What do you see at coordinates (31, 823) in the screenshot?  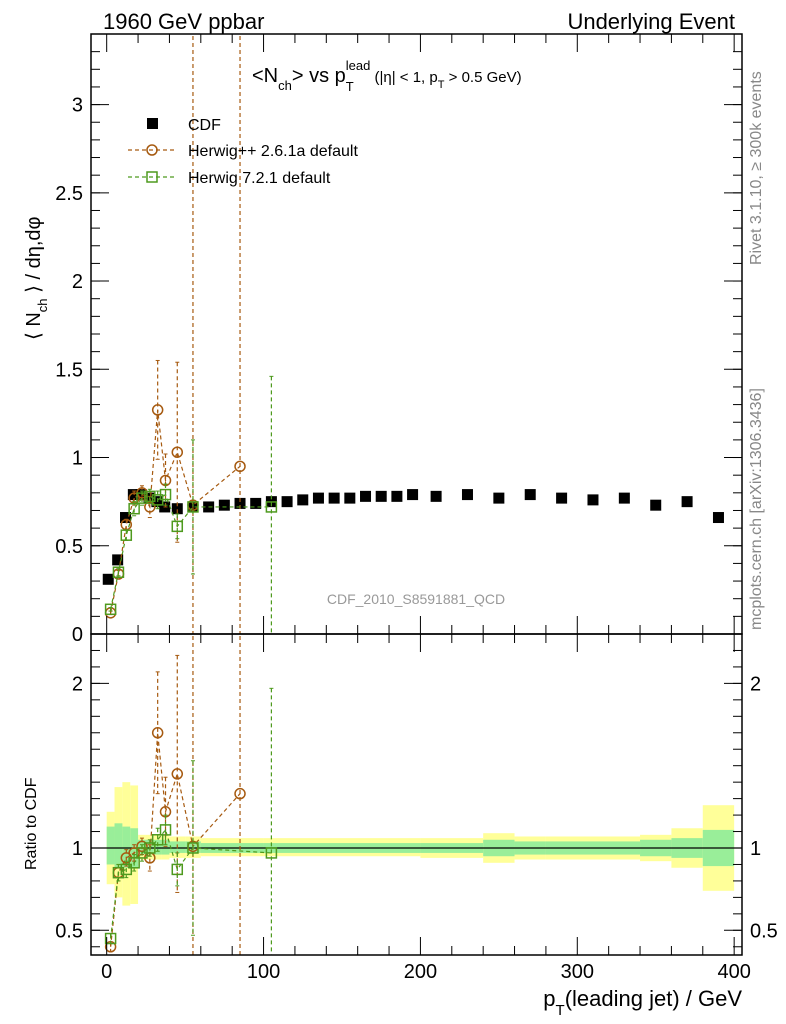 I see `ratio-y-axis-label: Ratio to CDF` at bounding box center [31, 823].